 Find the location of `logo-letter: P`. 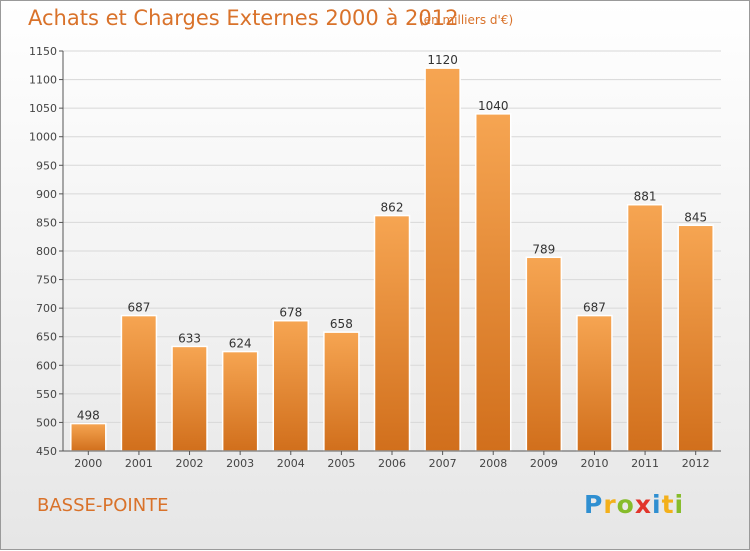

logo-letter: P is located at coordinates (594, 504).